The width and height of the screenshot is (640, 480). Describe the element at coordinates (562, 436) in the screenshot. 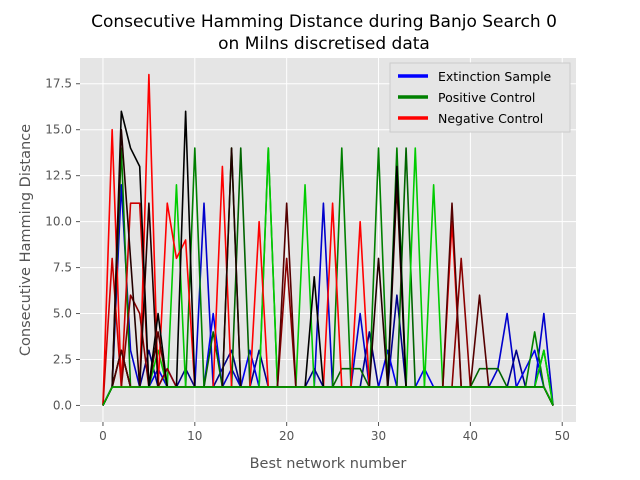

I see `x-tick-label: 50` at that location.